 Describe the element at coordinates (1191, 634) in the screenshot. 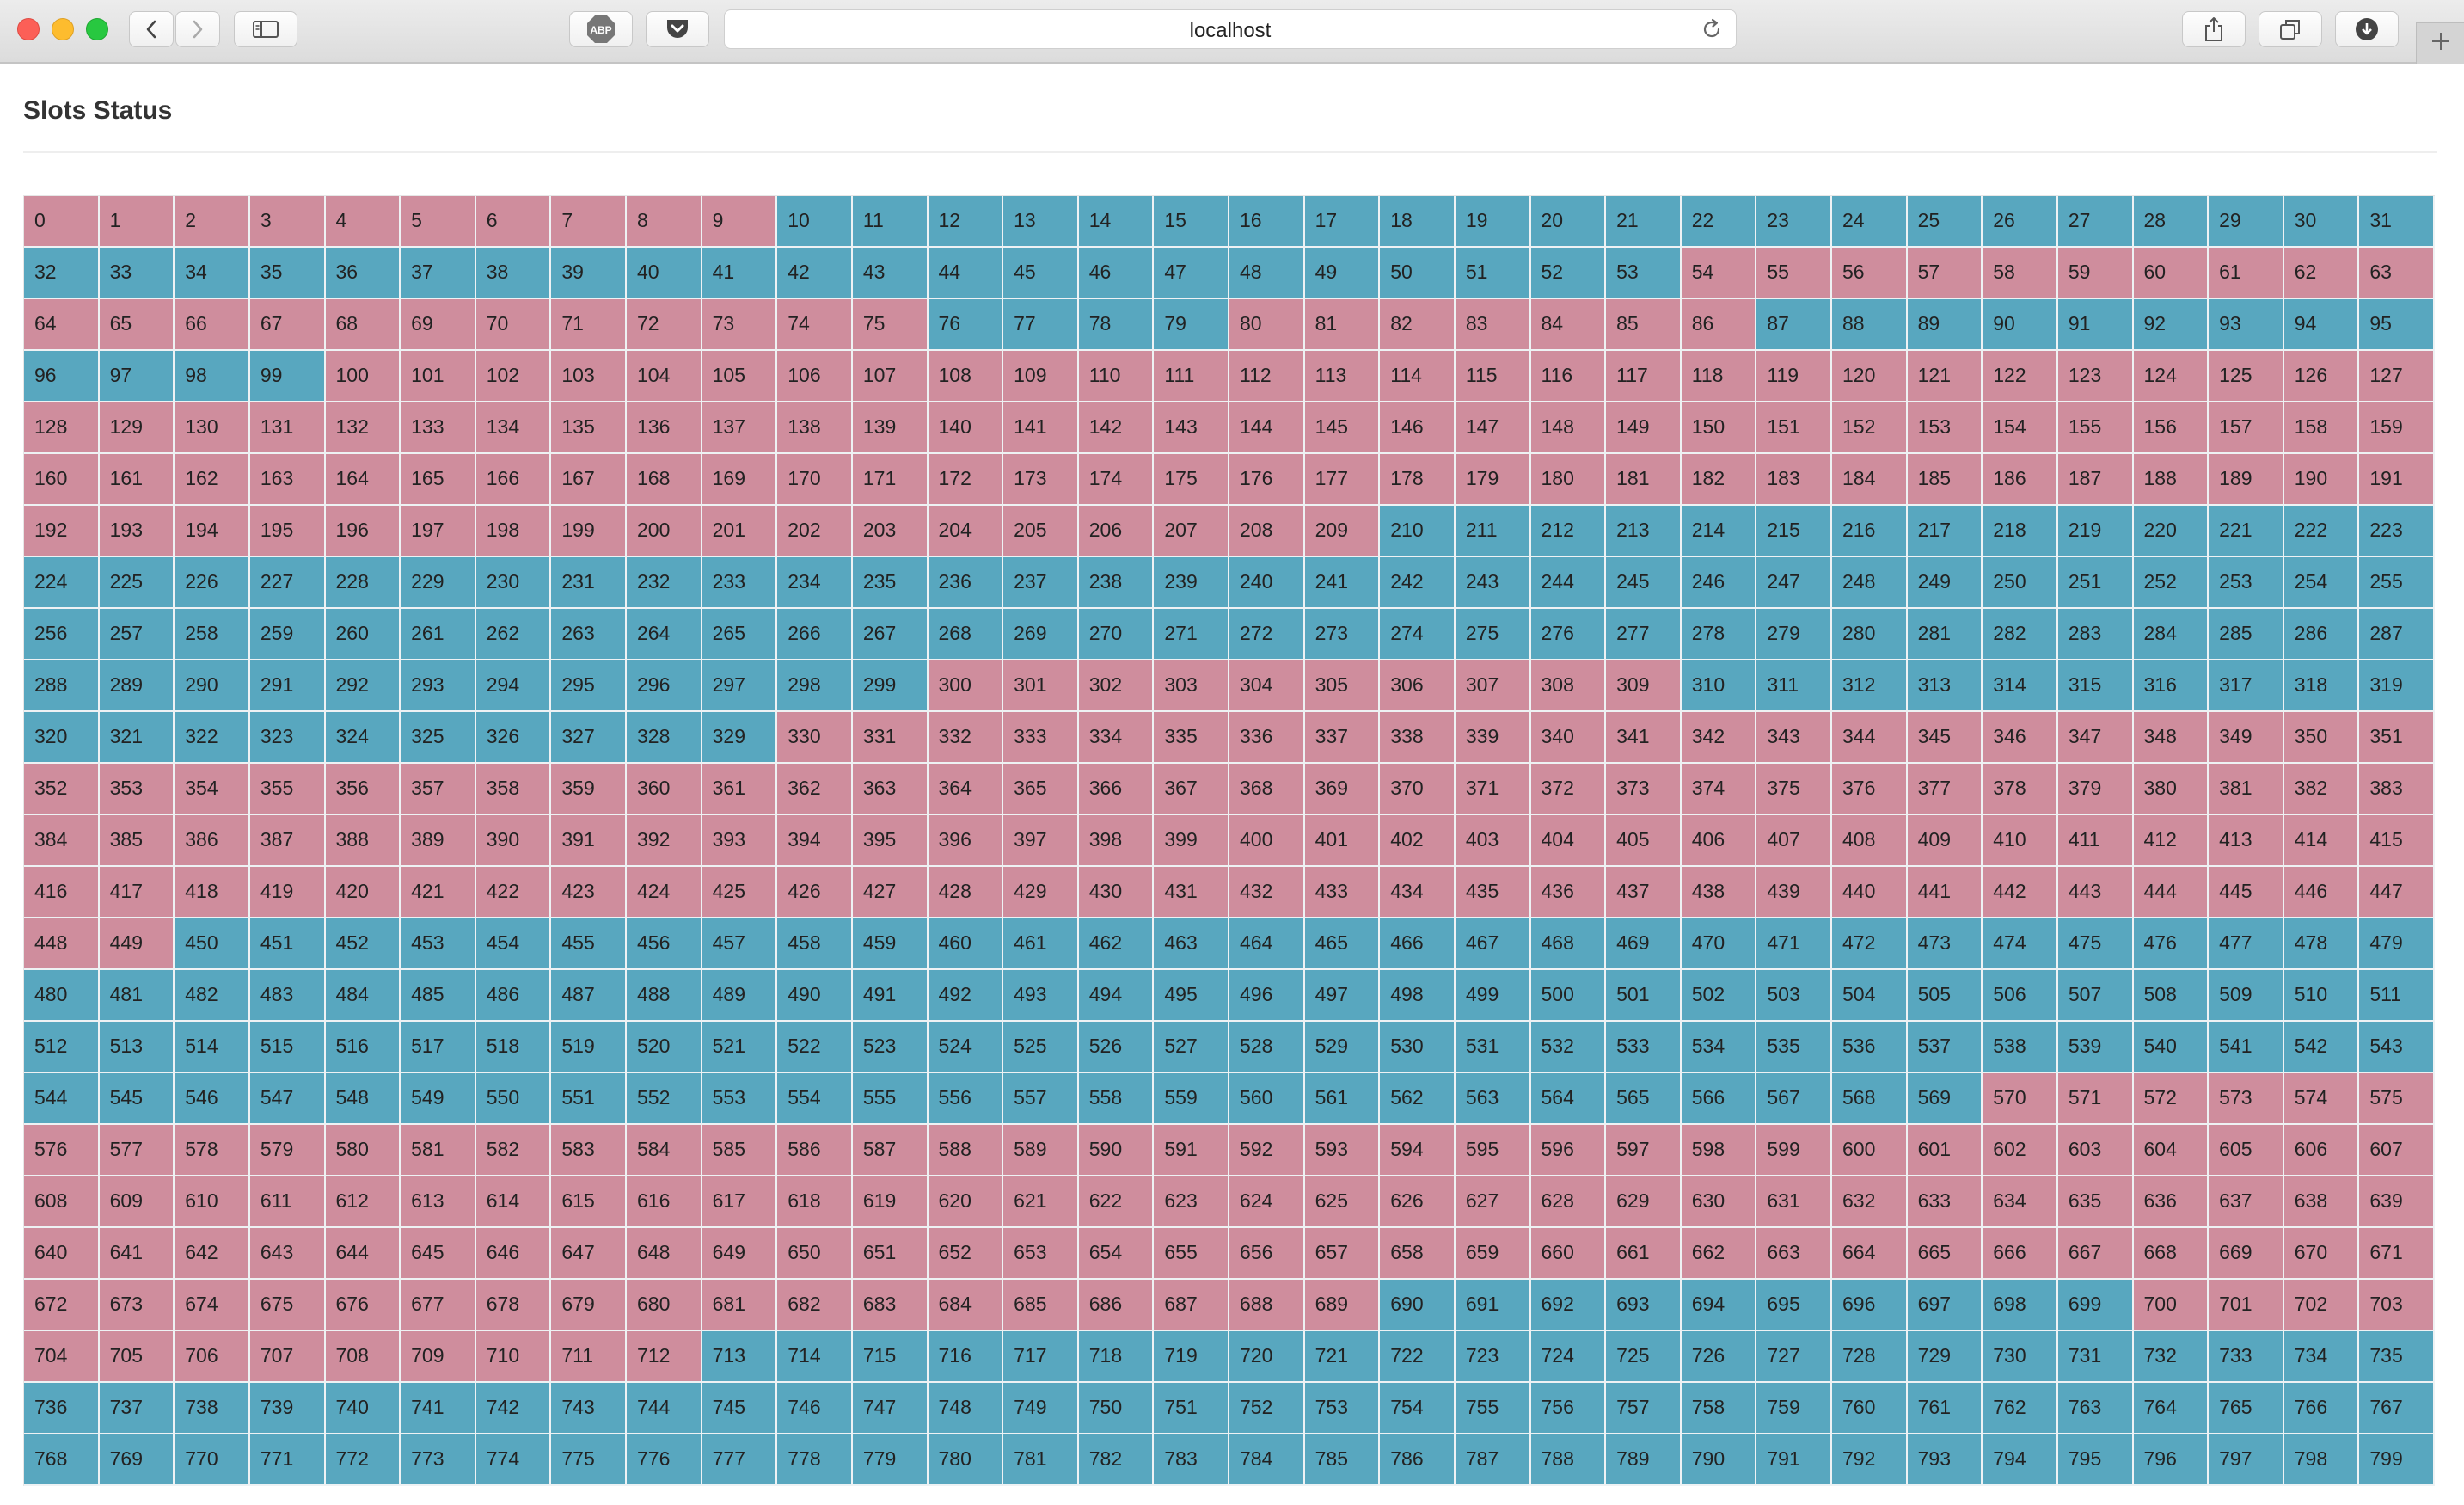

I see `slot-cell: 271` at that location.